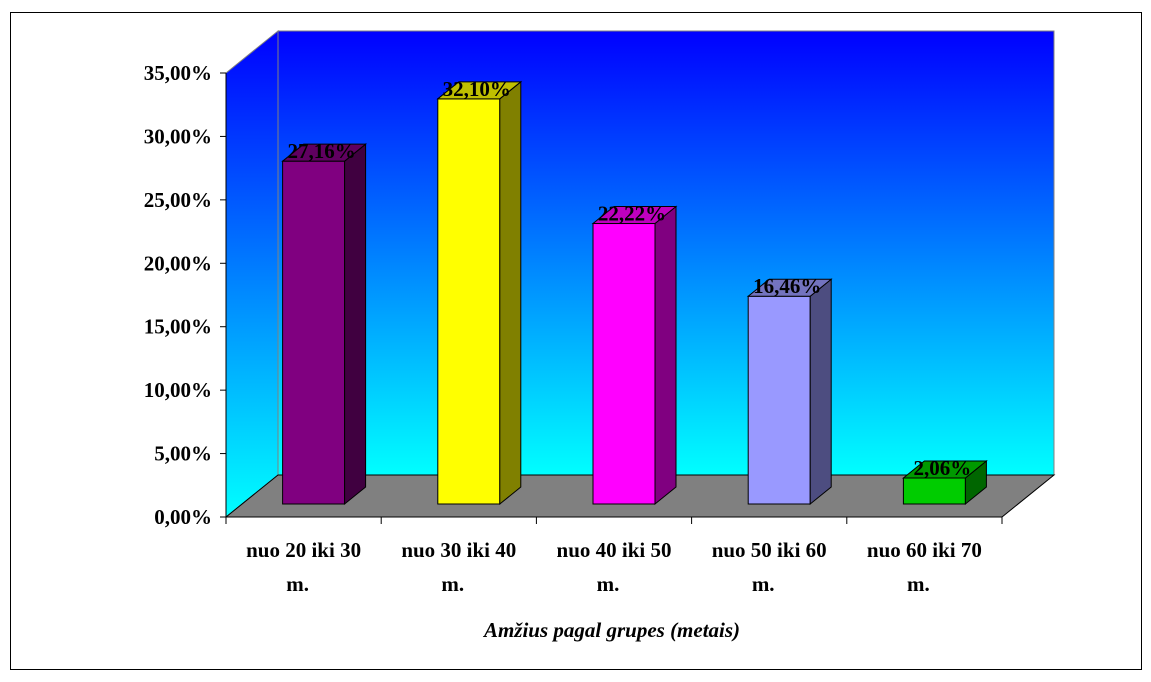 This screenshot has height=682, width=1151. Describe the element at coordinates (787, 286) in the screenshot. I see `data-label: 16,46%` at that location.